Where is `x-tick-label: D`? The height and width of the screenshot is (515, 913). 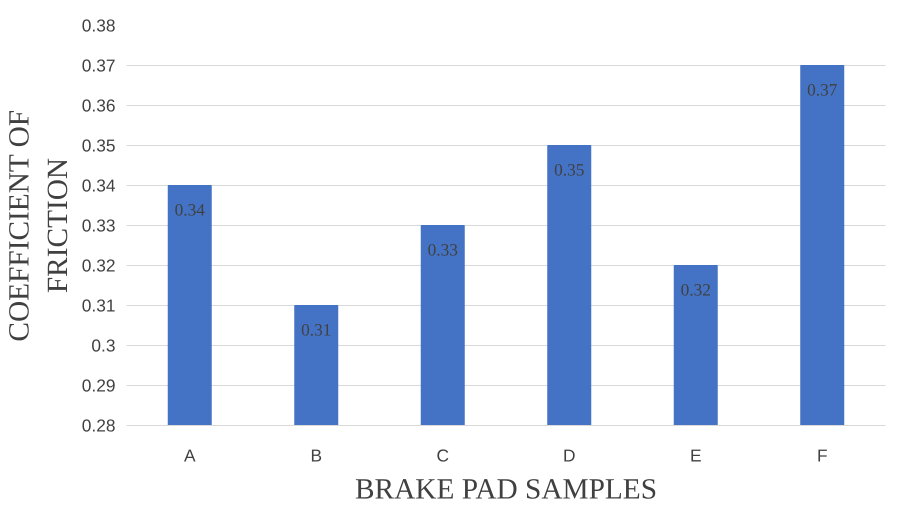
x-tick-label: D is located at coordinates (569, 456).